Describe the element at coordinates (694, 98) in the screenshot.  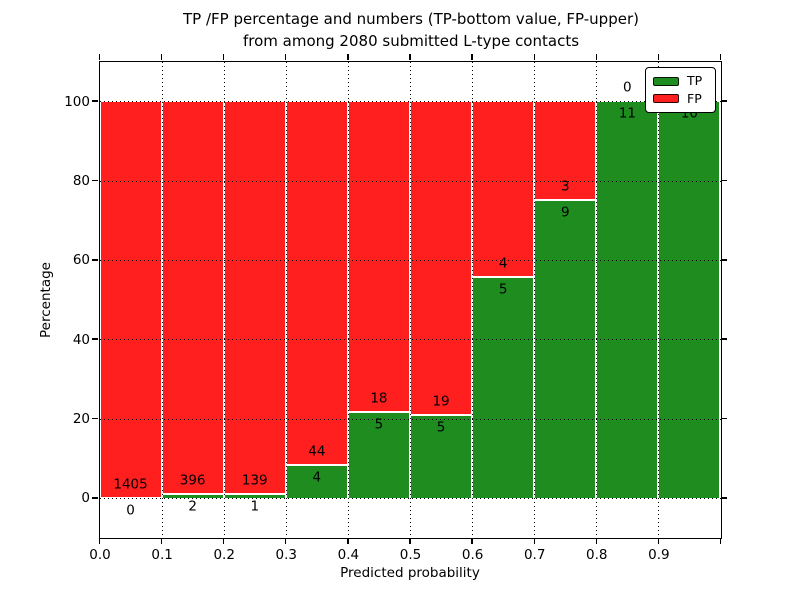
I see `legend-label-fp: FP` at that location.